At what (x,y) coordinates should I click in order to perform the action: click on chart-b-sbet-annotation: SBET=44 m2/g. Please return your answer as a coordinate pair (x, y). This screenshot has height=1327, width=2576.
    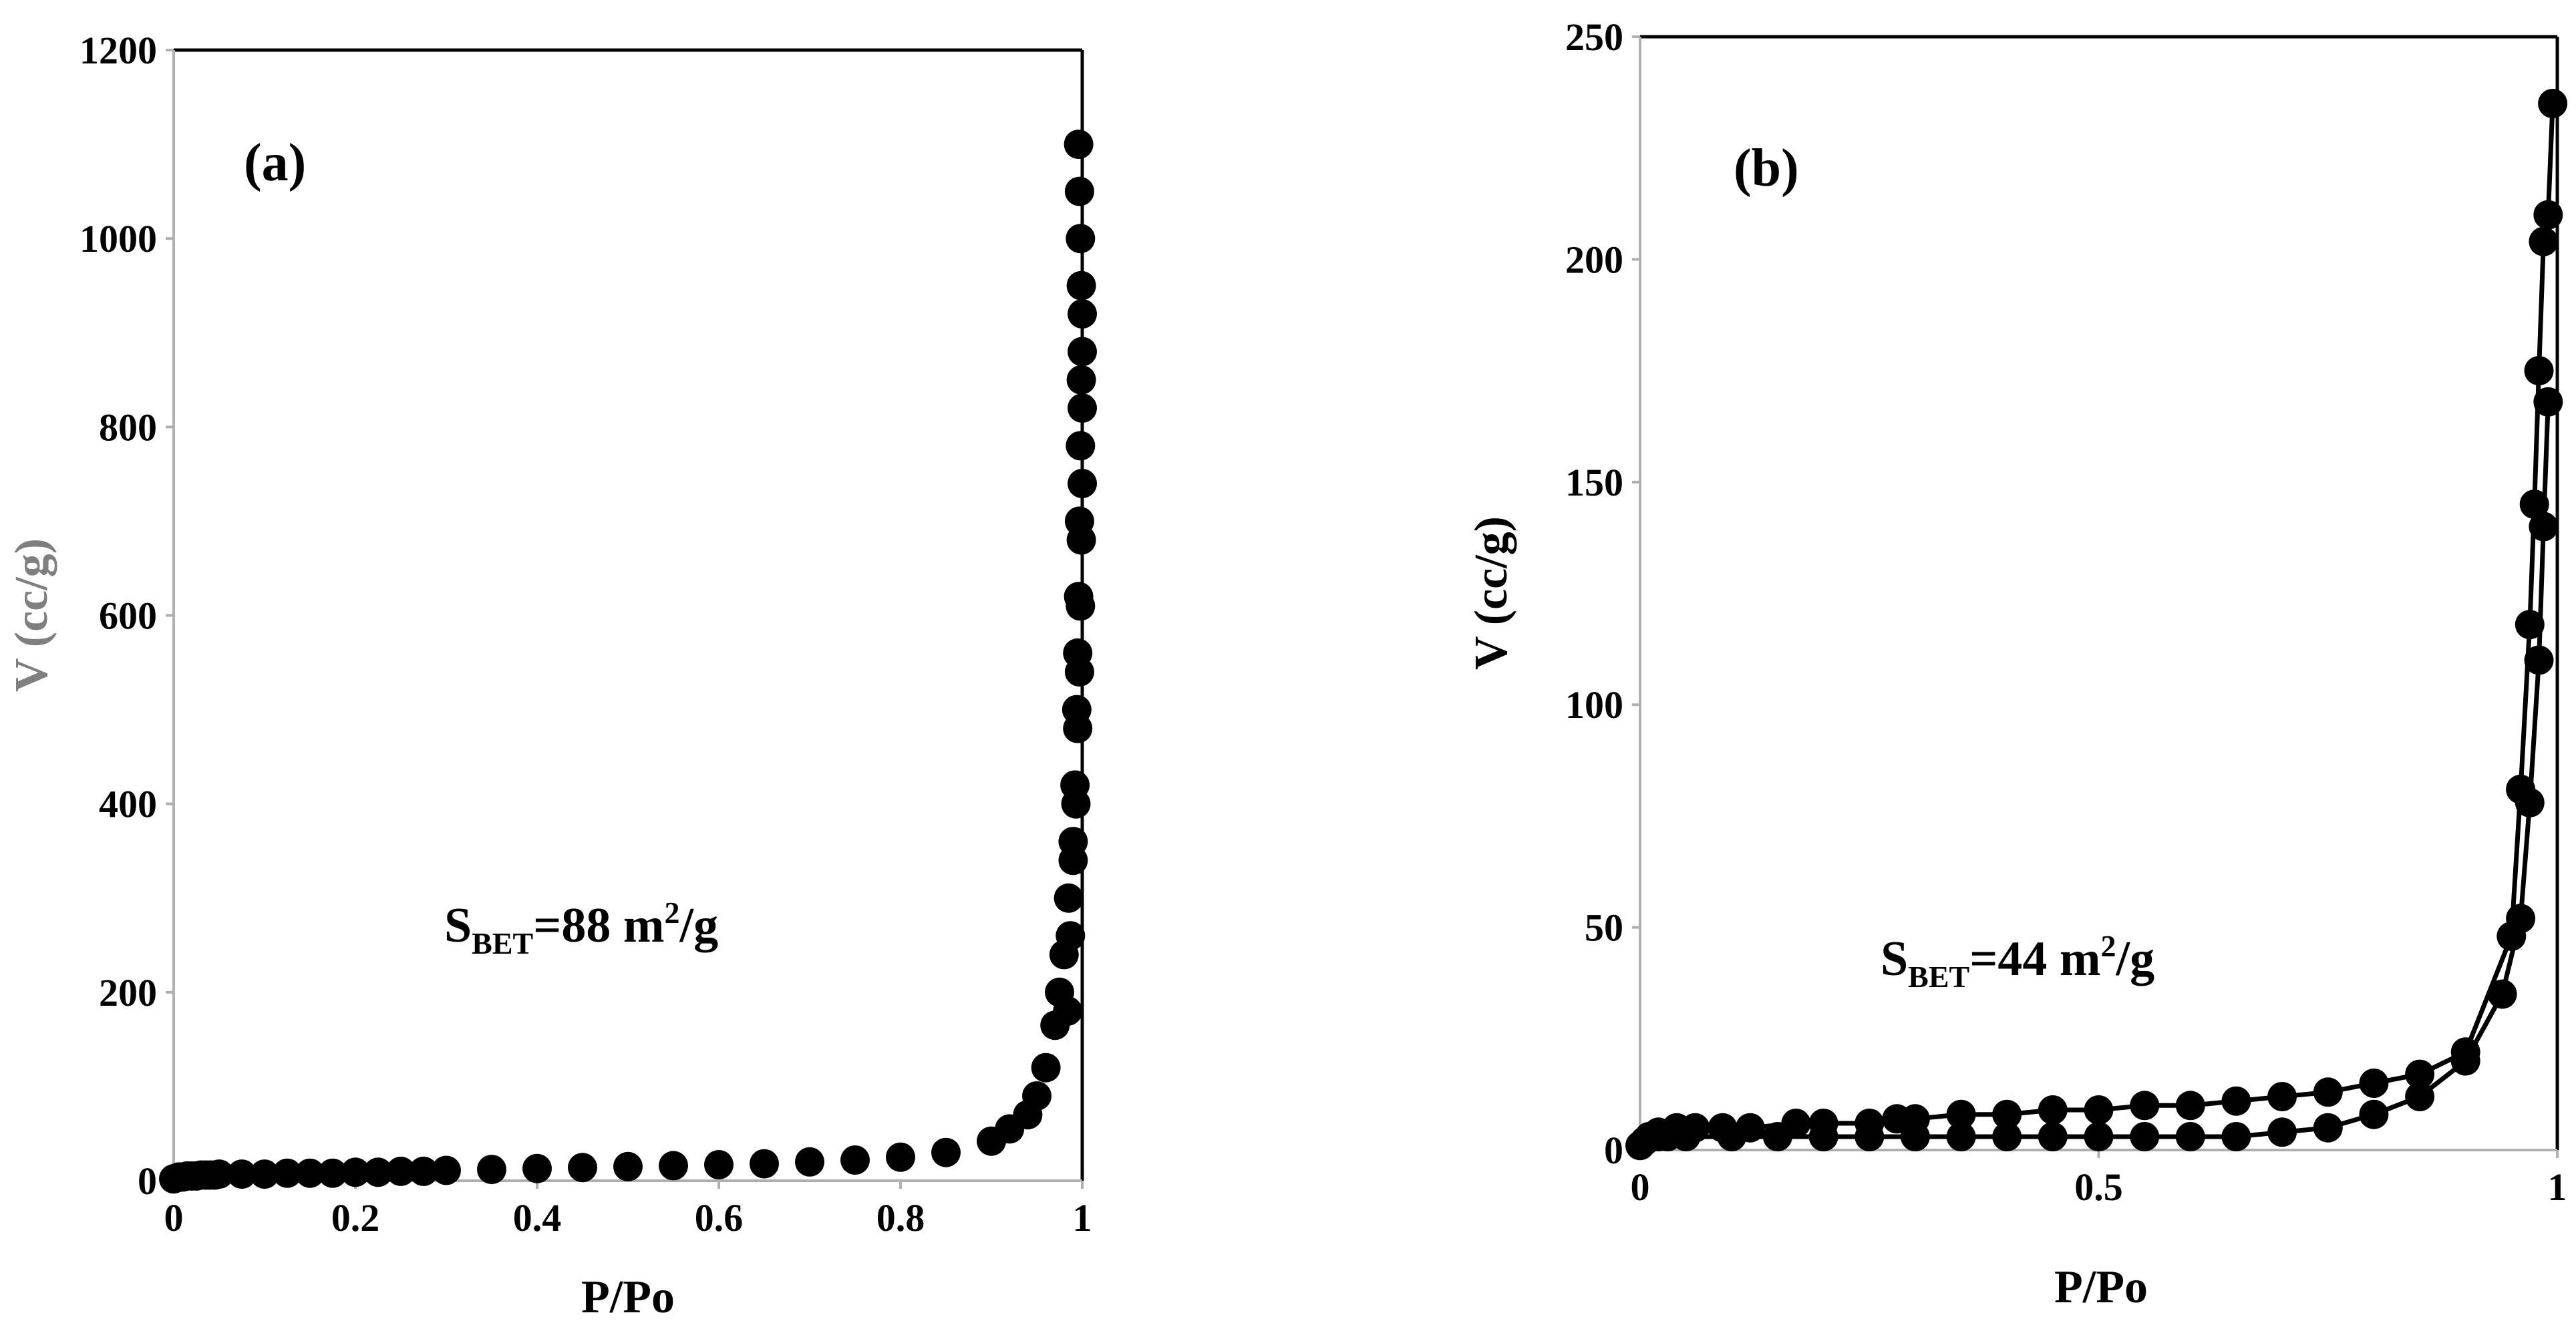
    Looking at the image, I should click on (2017, 961).